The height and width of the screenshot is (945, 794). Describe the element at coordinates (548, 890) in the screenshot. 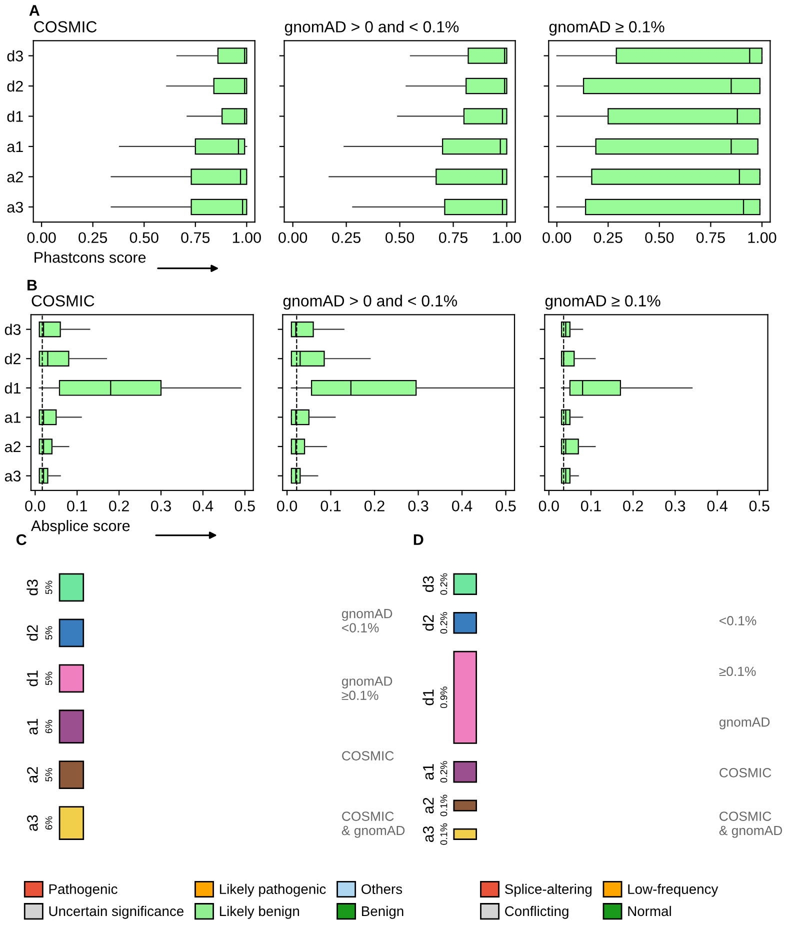

I see `legend-label: Splice-altering` at that location.